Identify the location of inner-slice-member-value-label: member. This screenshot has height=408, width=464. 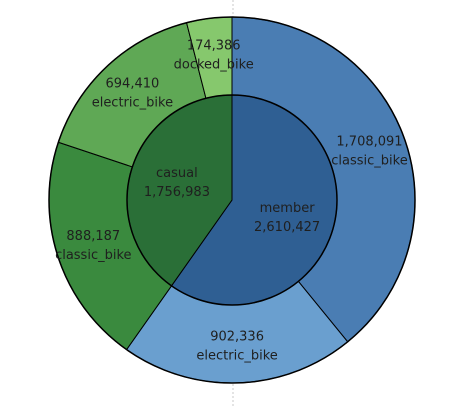
(288, 208).